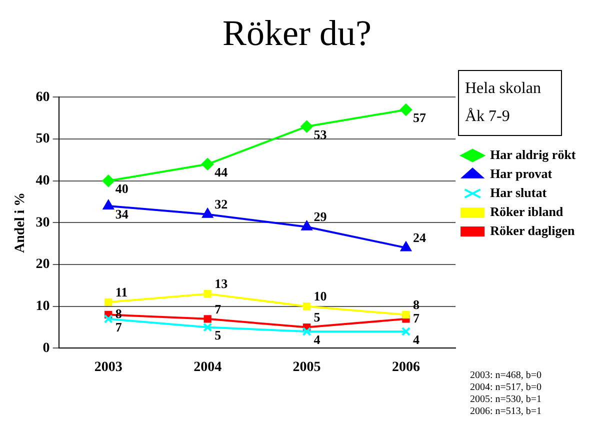 The height and width of the screenshot is (429, 594). I want to click on data-label: 24, so click(419, 238).